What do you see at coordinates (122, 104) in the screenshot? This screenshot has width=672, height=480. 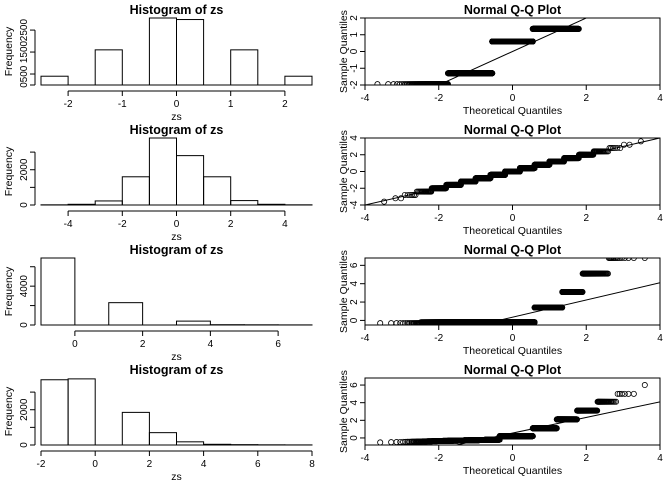 I see `x-tick-label: -1` at bounding box center [122, 104].